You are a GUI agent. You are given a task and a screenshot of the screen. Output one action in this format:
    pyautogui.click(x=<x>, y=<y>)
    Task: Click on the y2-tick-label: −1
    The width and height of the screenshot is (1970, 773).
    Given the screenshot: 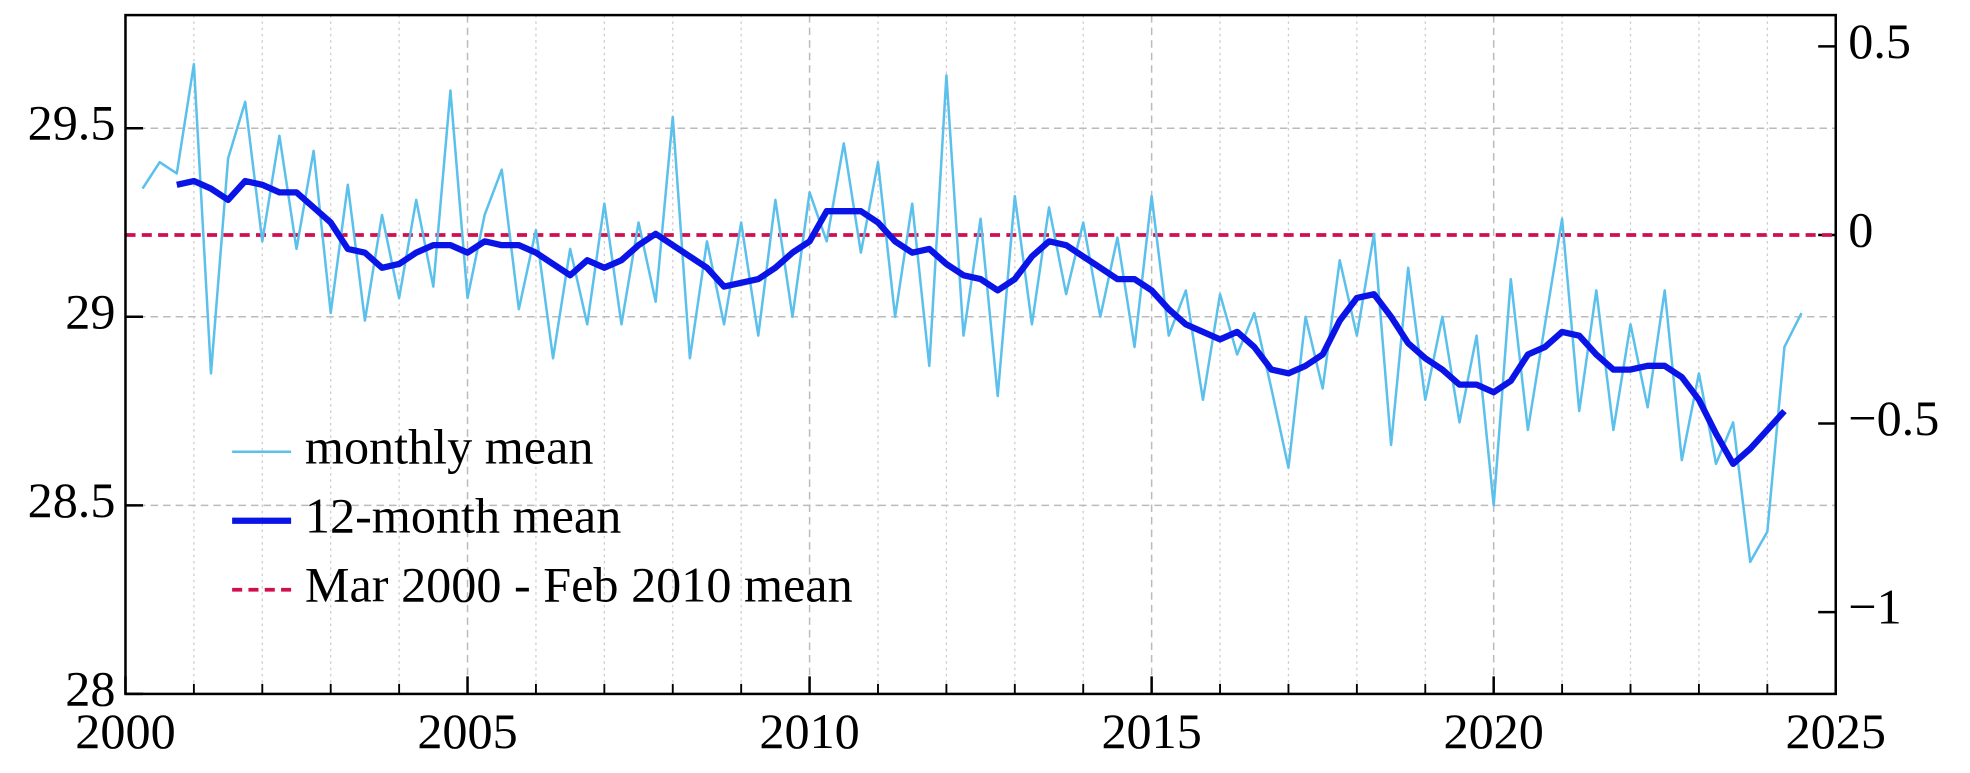 What is the action you would take?
    pyautogui.click(x=1874, y=607)
    